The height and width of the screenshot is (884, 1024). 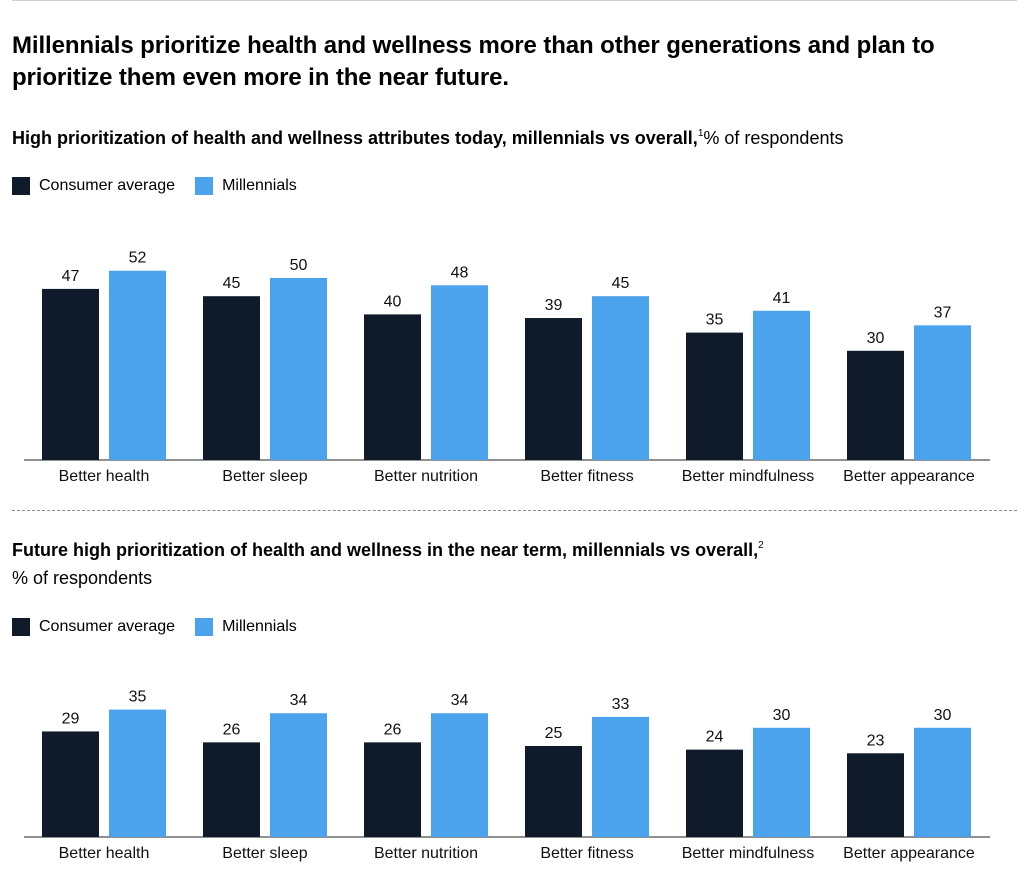 I want to click on data-label-consumer-average-better-nutrition: 40, so click(x=393, y=301).